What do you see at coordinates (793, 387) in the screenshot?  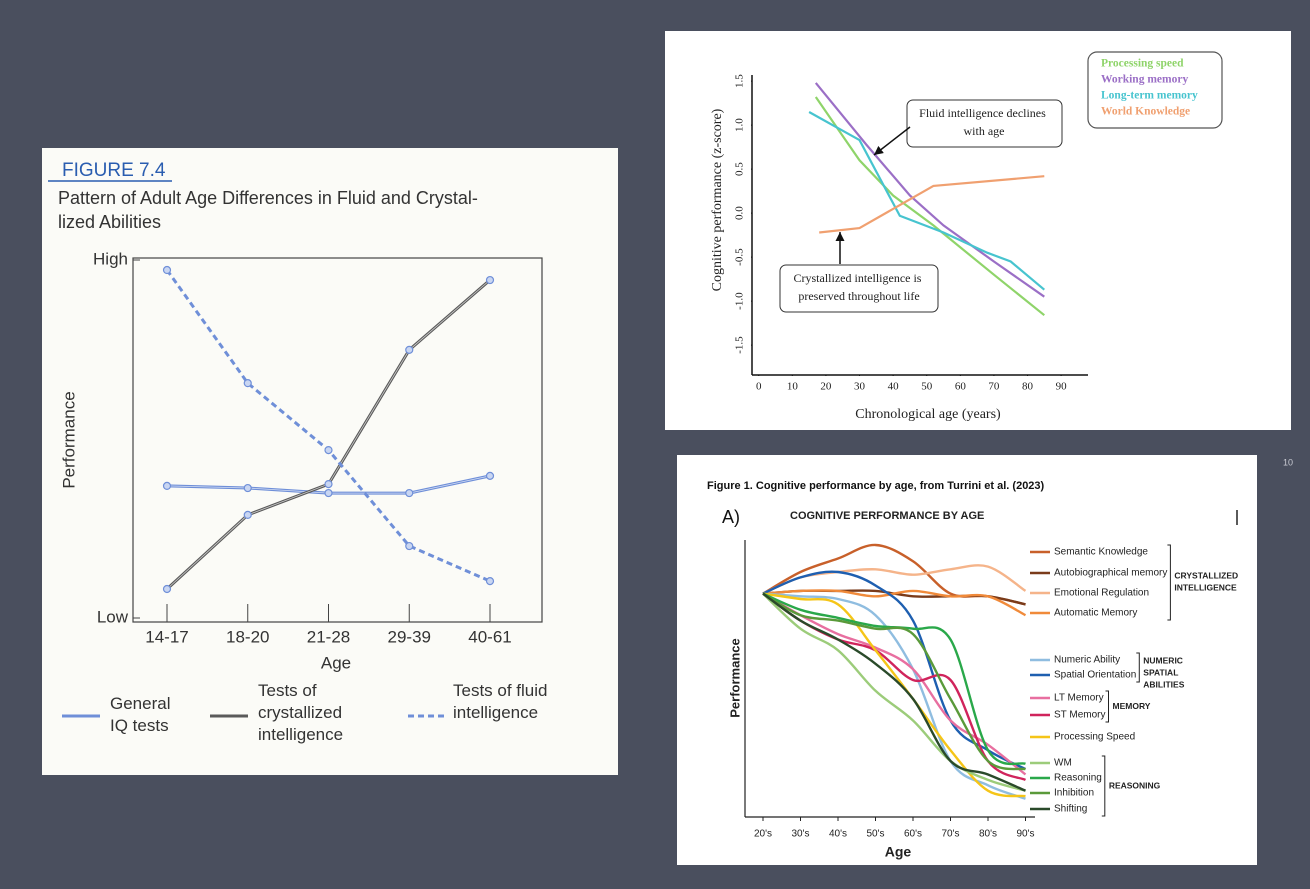 I see `x-tick-label: 10` at bounding box center [793, 387].